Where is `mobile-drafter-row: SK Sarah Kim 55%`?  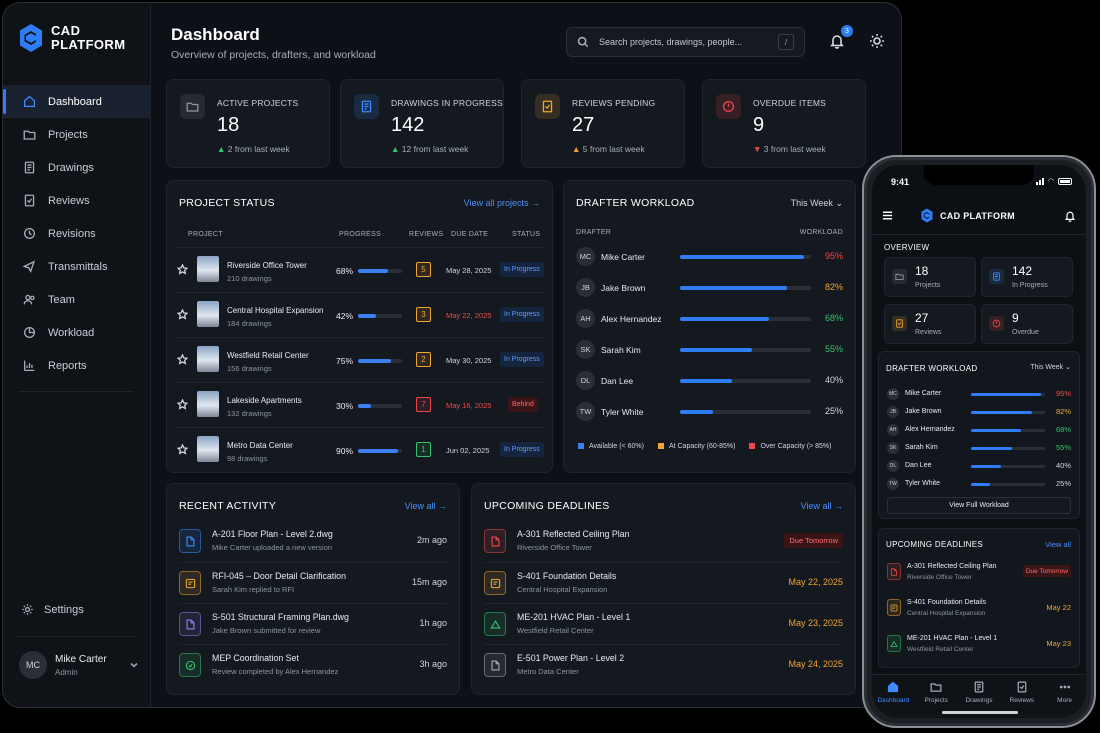 mobile-drafter-row: SK Sarah Kim 55% is located at coordinates (979, 448).